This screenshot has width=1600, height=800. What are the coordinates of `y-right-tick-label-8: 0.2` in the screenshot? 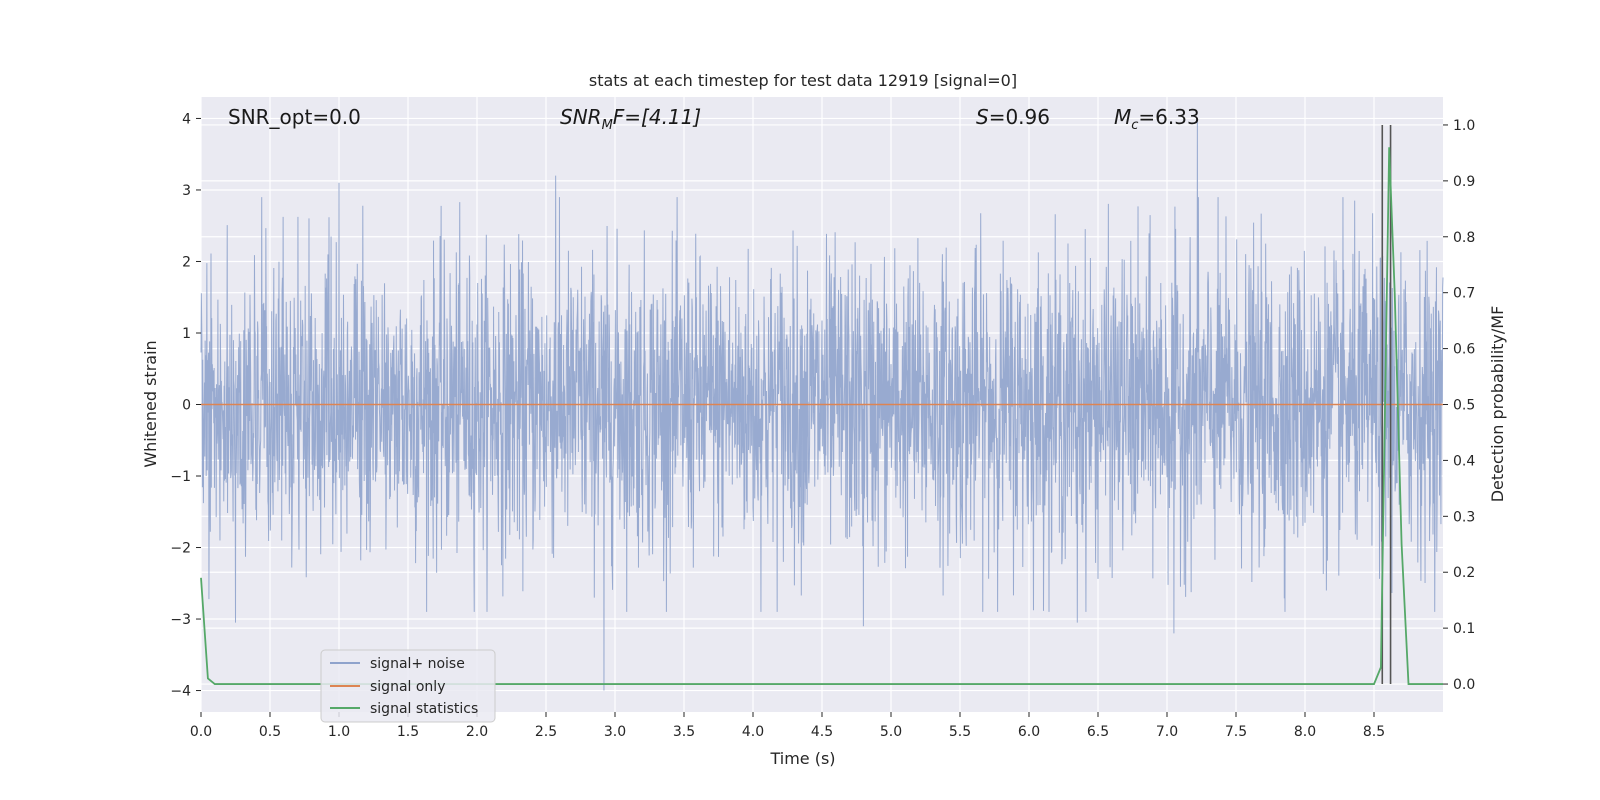 It's located at (1464, 573).